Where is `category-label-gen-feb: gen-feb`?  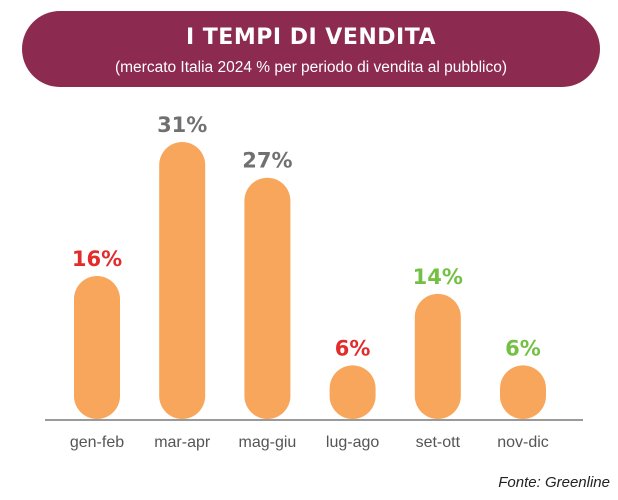 category-label-gen-feb: gen-feb is located at coordinates (97, 442).